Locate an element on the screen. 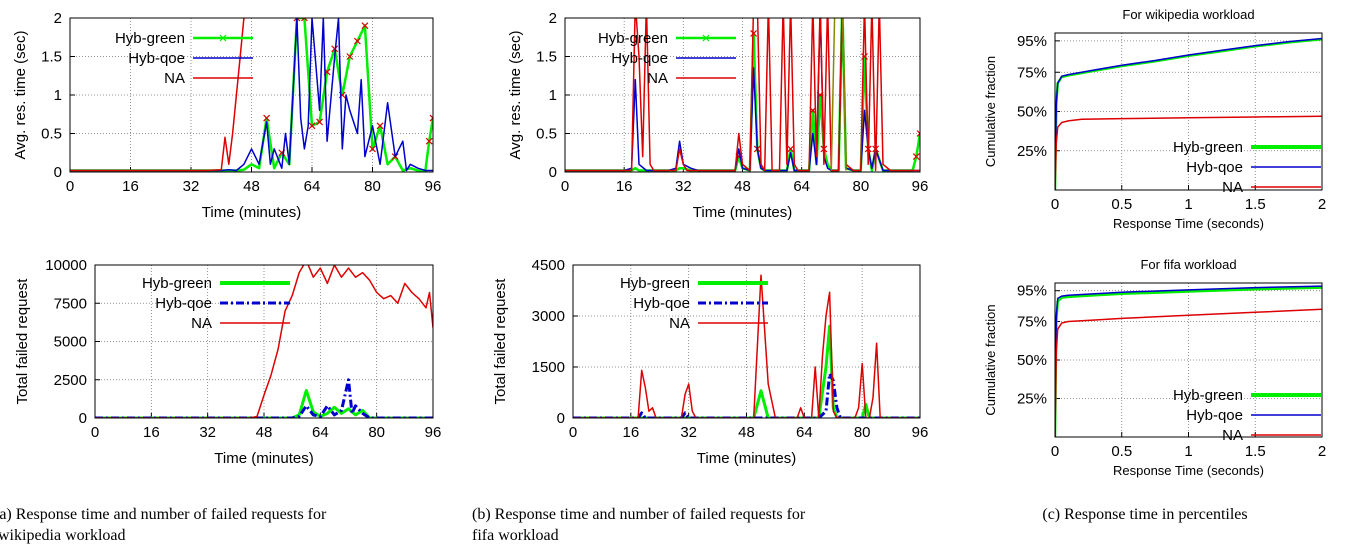 The image size is (1345, 550). y-axis-label: Cumulative fraction is located at coordinates (990, 111).